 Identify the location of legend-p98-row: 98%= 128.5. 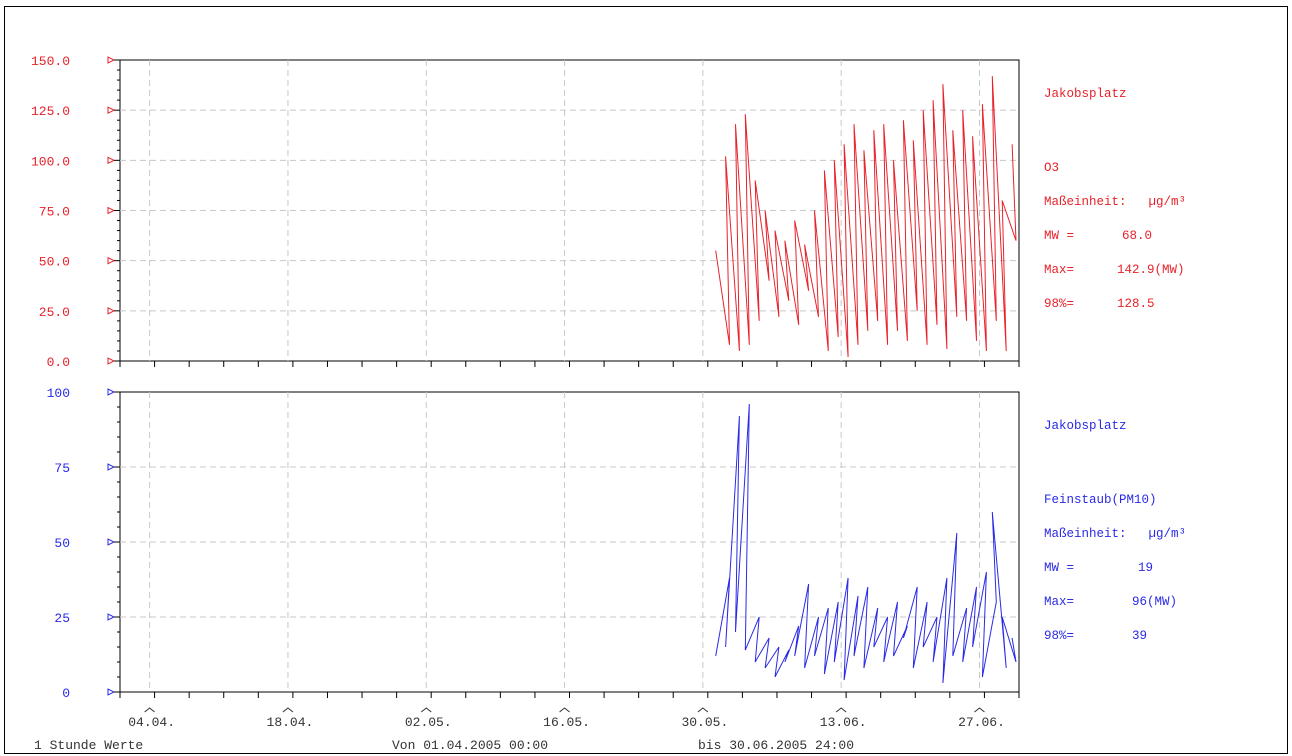
(1115, 303).